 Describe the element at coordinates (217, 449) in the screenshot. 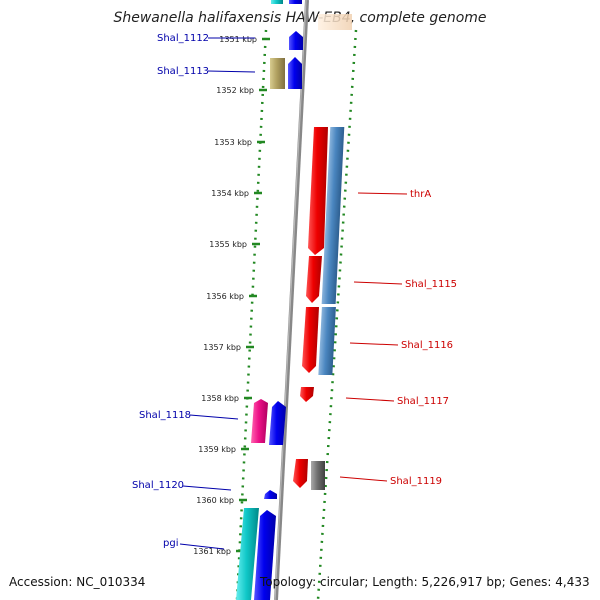

I see `tick-label: 1359 kbp` at that location.